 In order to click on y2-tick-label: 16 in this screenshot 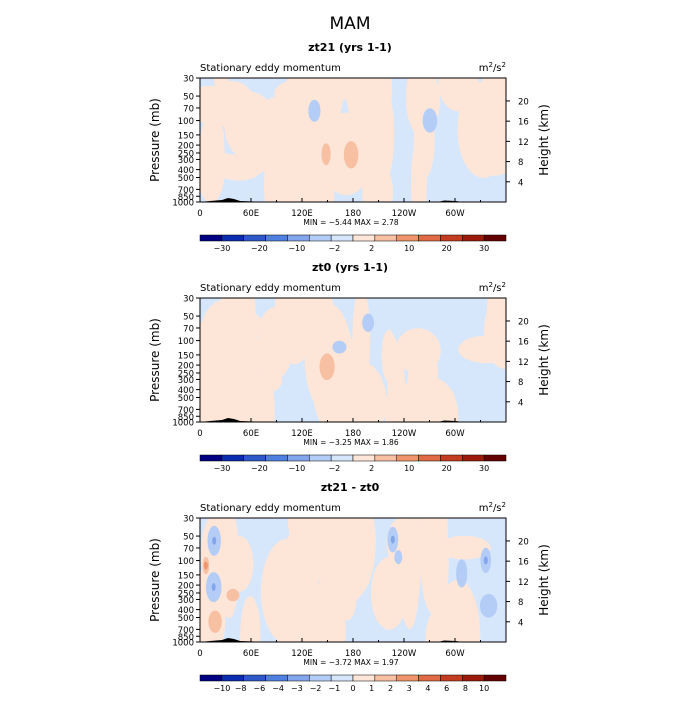, I will do `click(523, 563)`.